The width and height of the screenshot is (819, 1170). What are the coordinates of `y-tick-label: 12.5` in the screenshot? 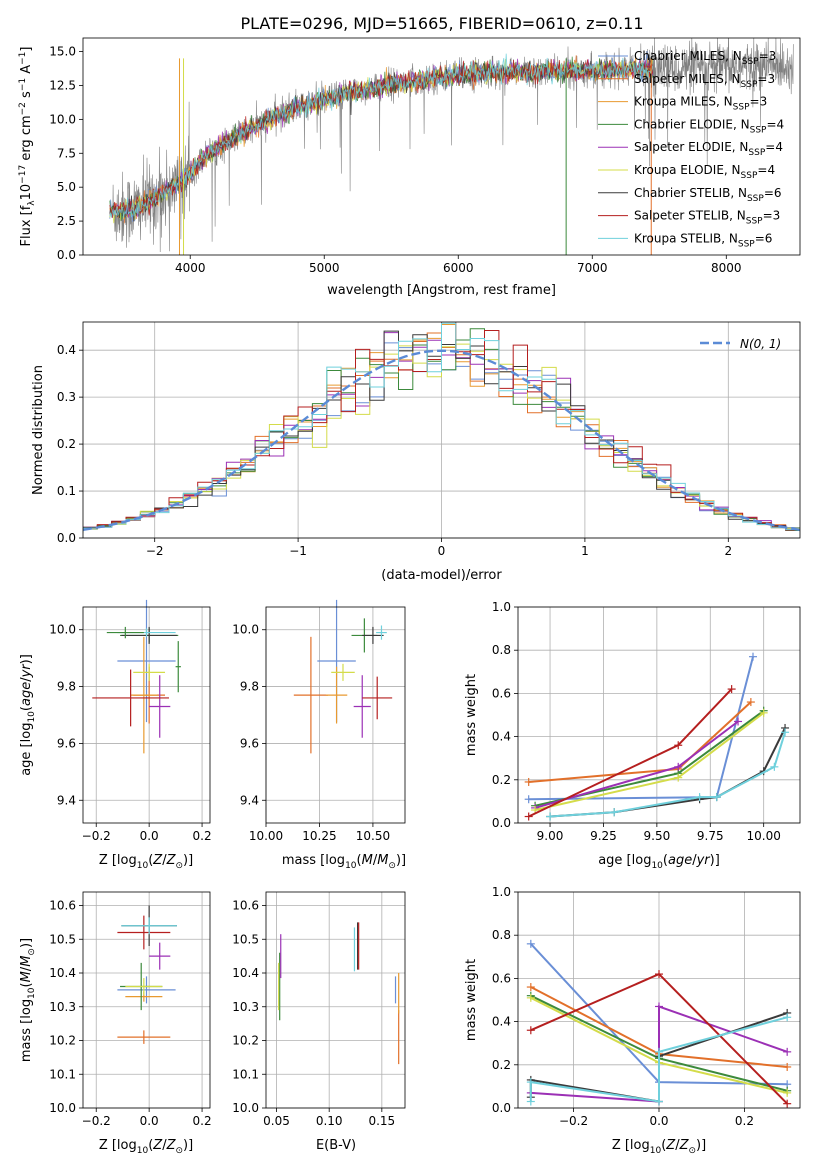 It's located at (62, 85).